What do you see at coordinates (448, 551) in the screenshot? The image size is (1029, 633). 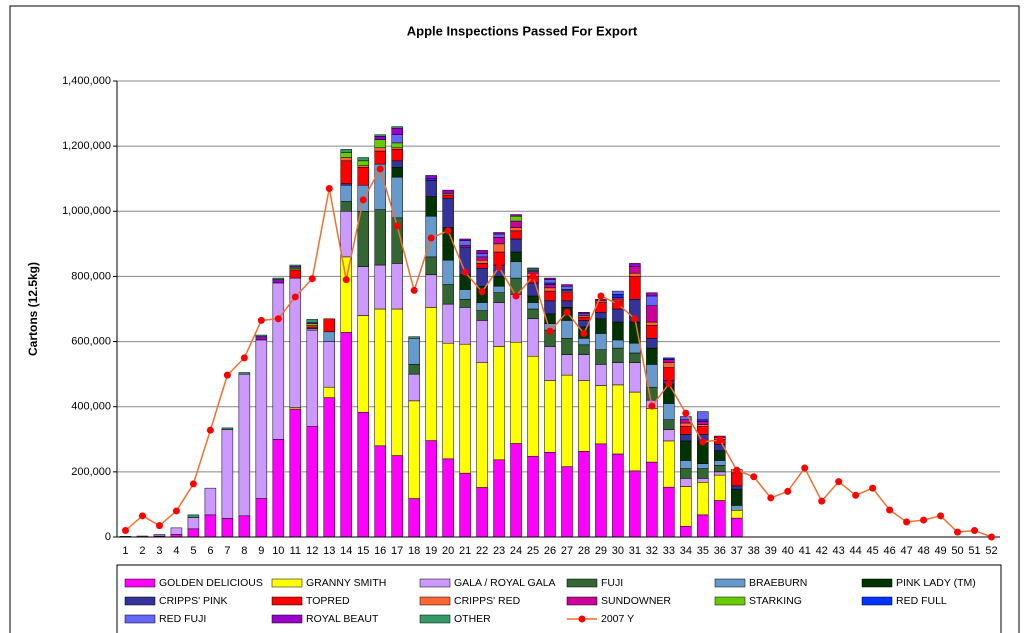 I see `x-tick-label: 20` at bounding box center [448, 551].